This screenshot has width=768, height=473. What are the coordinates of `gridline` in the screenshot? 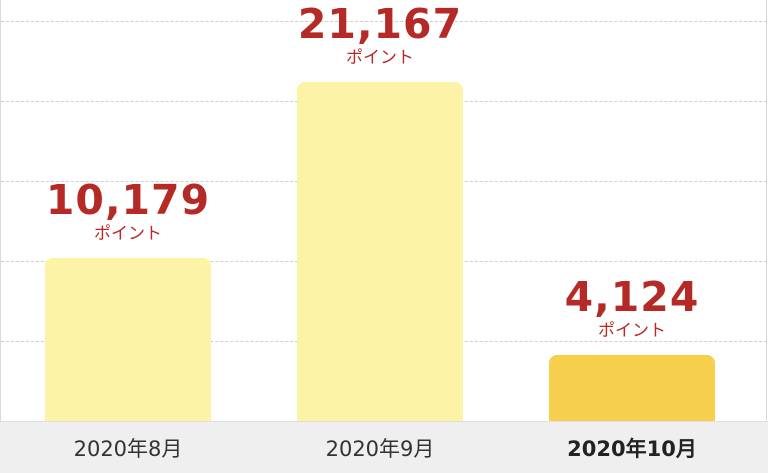 It's located at (384, 21).